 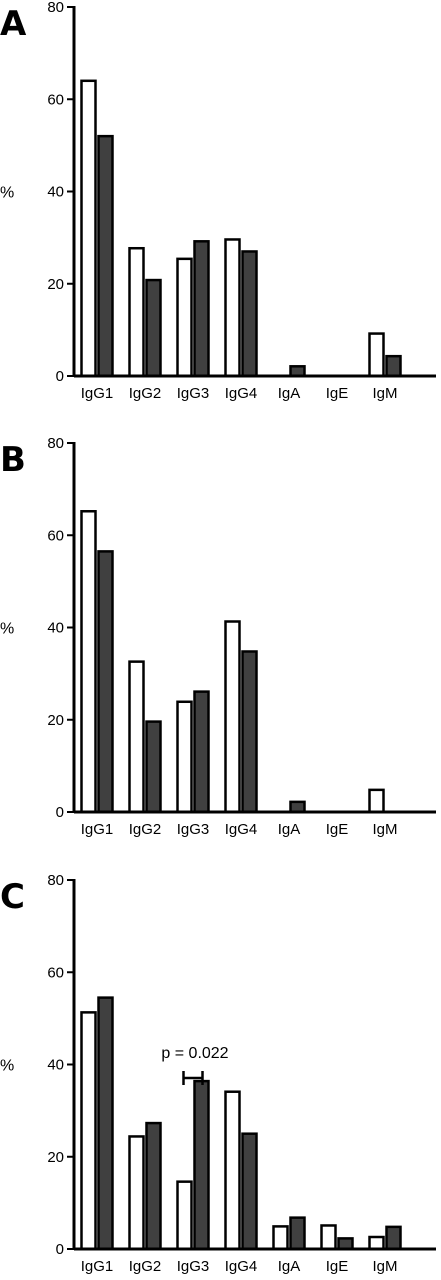 I want to click on panel-letter: A, so click(x=13, y=24).